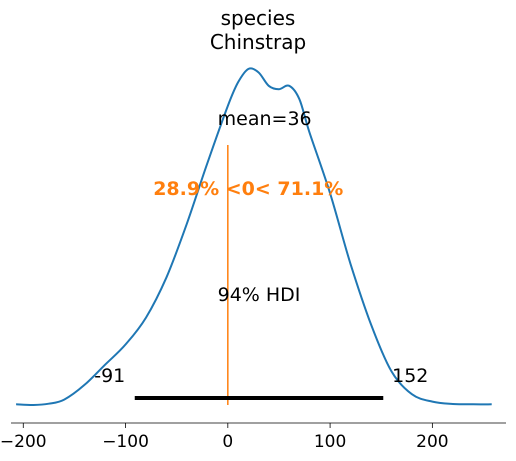  I want to click on title-line-2: Chinstrap, so click(258, 42).